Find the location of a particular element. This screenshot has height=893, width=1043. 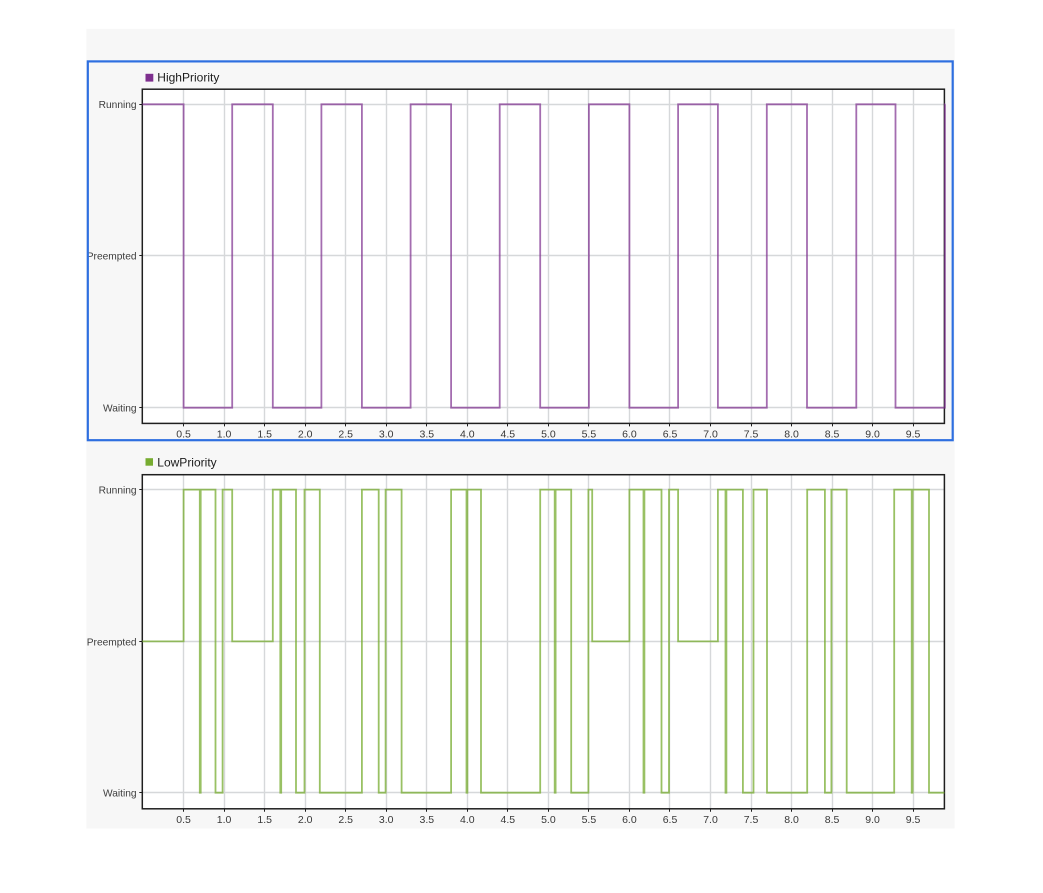

svg-text: HighPriority is located at coordinates (188, 78).